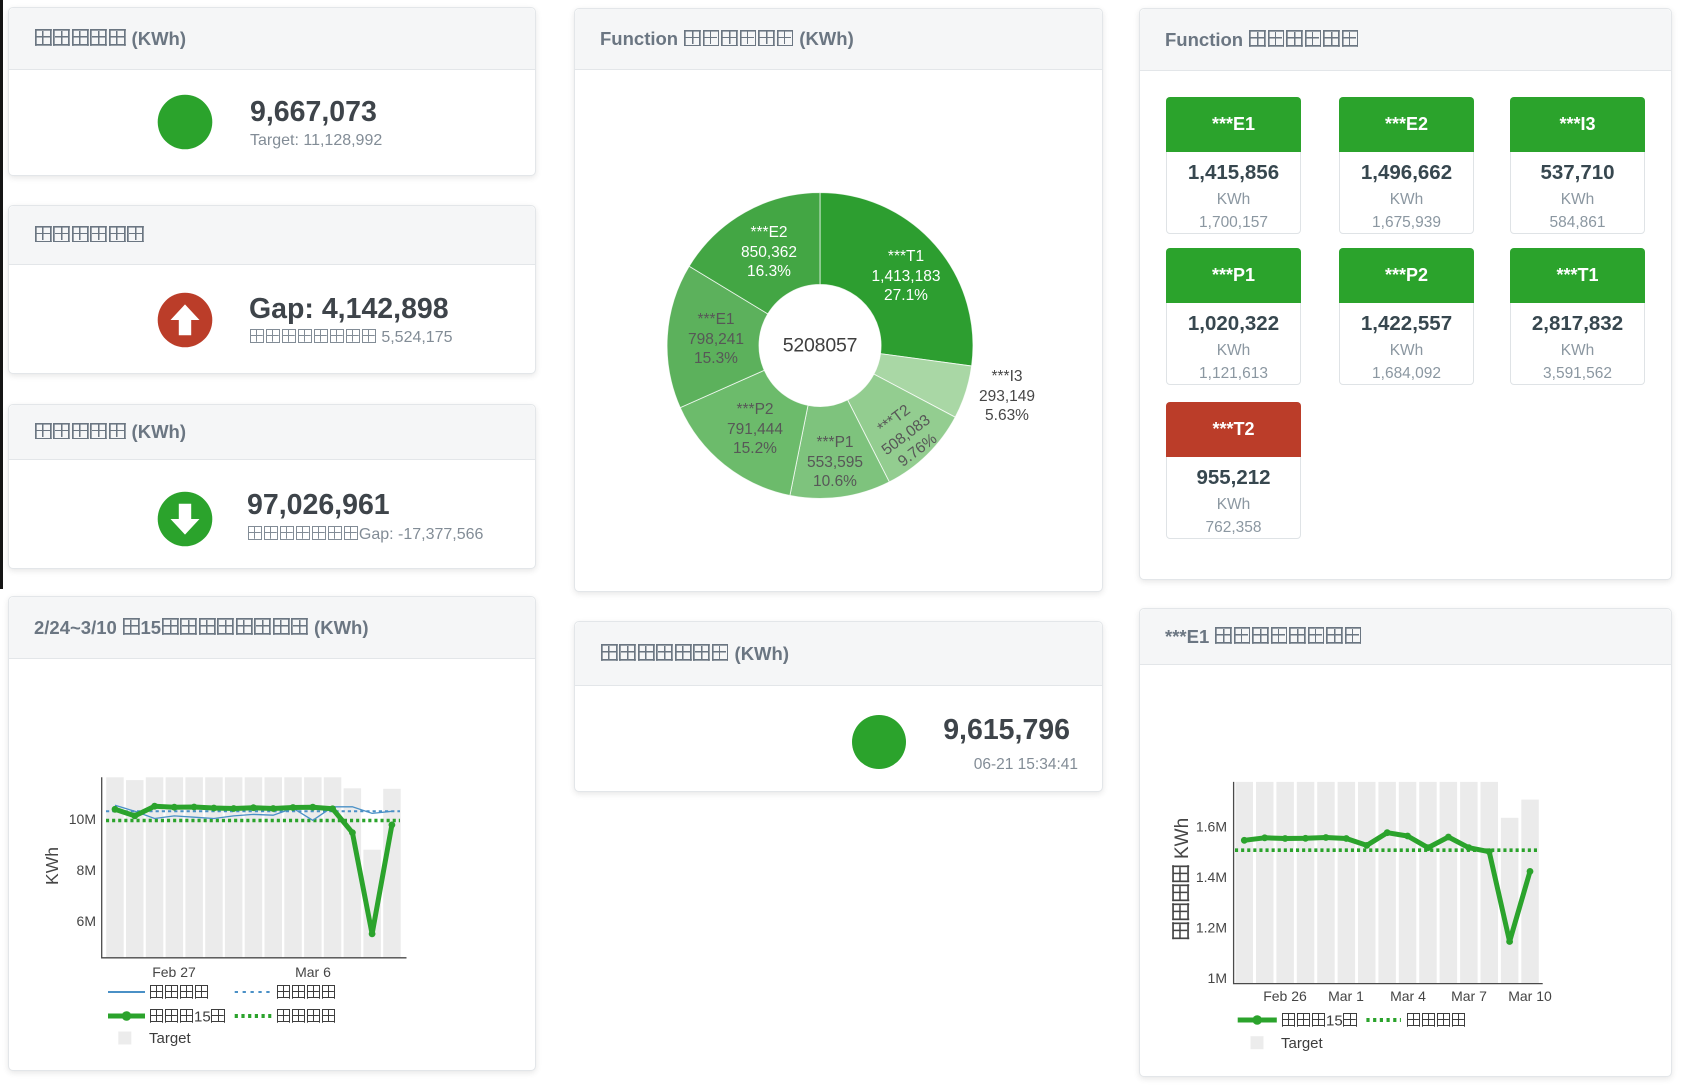 The width and height of the screenshot is (1681, 1091). Describe the element at coordinates (1211, 877) in the screenshot. I see `svg-text: 1.4M` at that location.